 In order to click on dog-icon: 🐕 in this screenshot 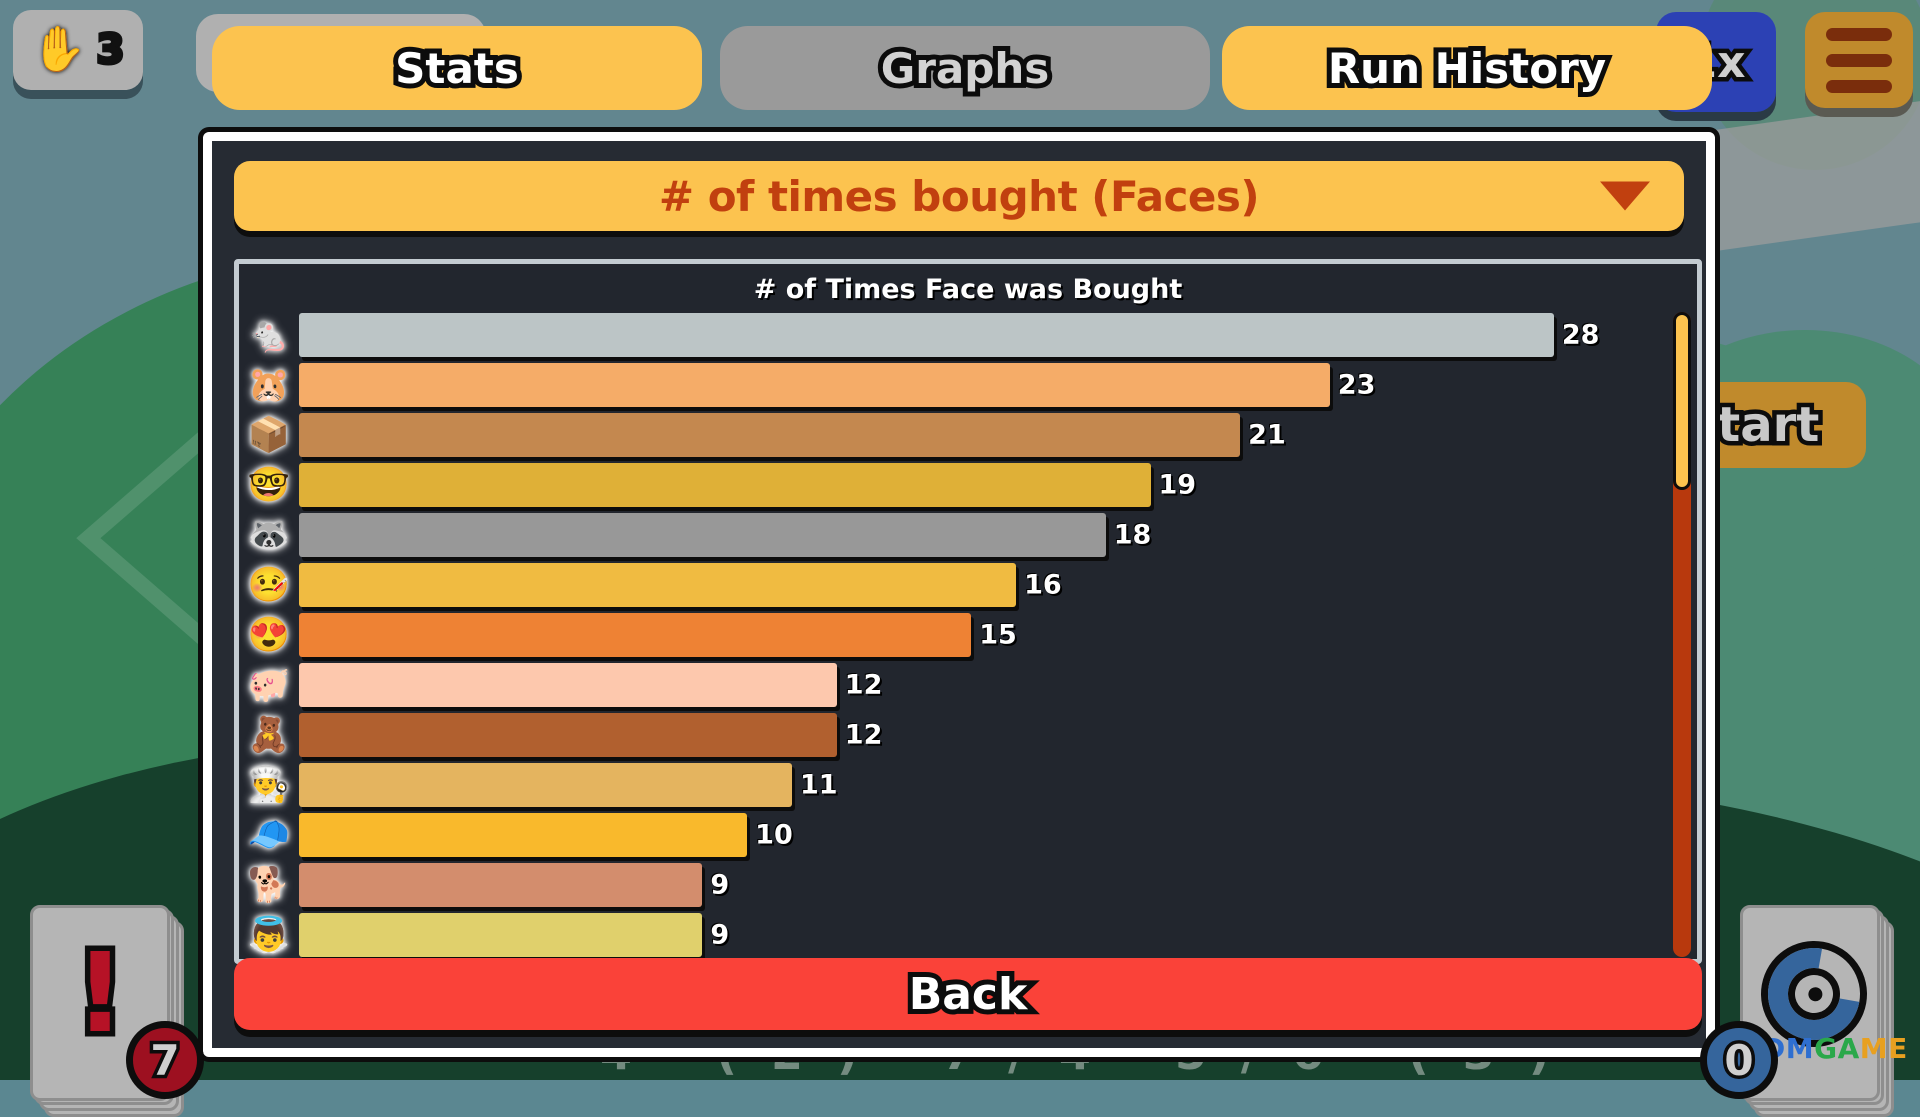, I will do `click(269, 885)`.